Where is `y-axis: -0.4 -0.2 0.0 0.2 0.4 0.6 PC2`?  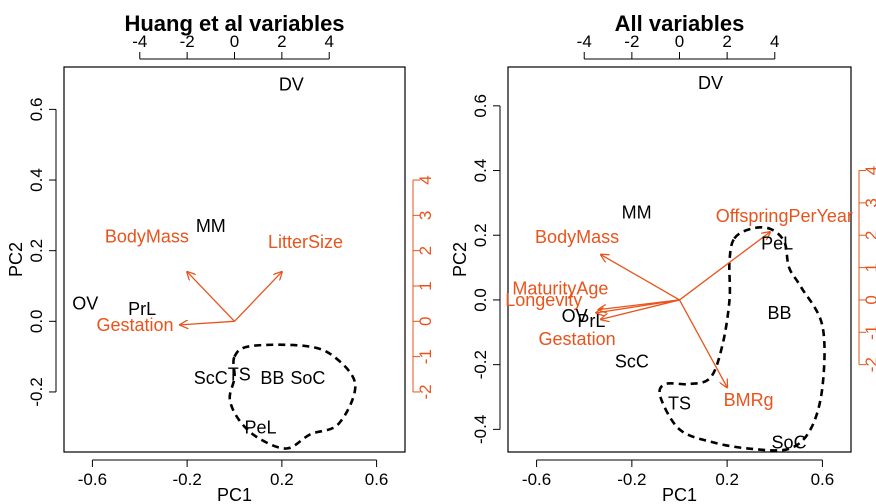 y-axis: -0.4 -0.2 0.0 0.2 0.4 0.6 PC2 is located at coordinates (475, 269).